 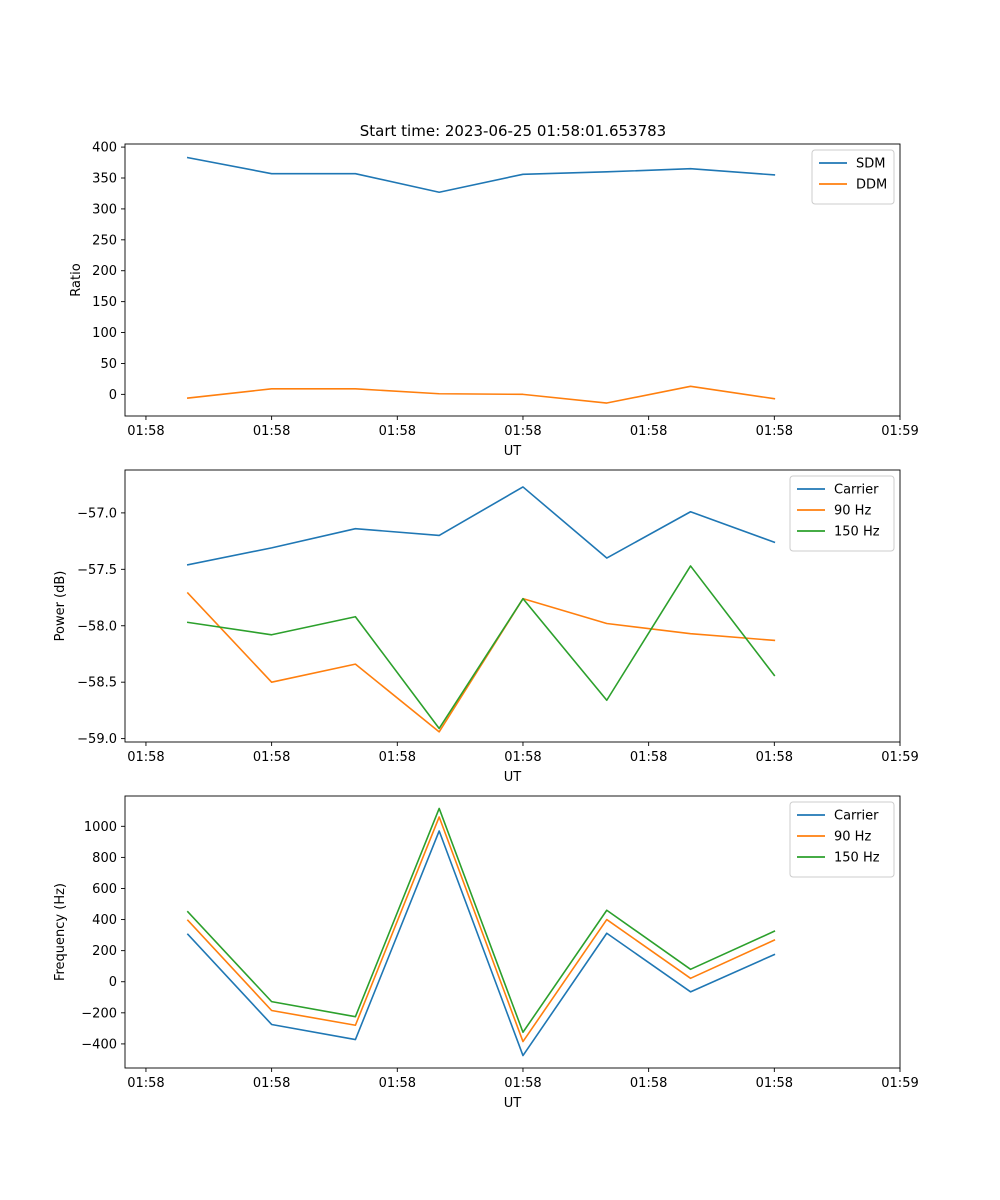 I want to click on y-tick-label: −59.0, so click(x=97, y=739).